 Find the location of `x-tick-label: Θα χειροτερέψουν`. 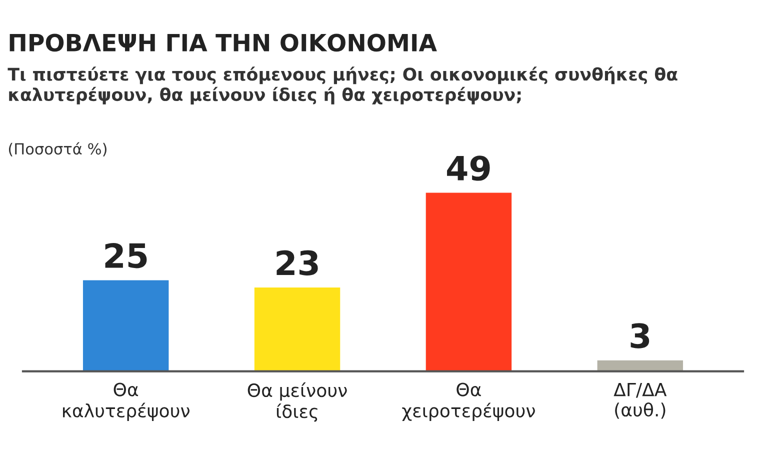

x-tick-label: Θα χειροτερέψουν is located at coordinates (468, 401).